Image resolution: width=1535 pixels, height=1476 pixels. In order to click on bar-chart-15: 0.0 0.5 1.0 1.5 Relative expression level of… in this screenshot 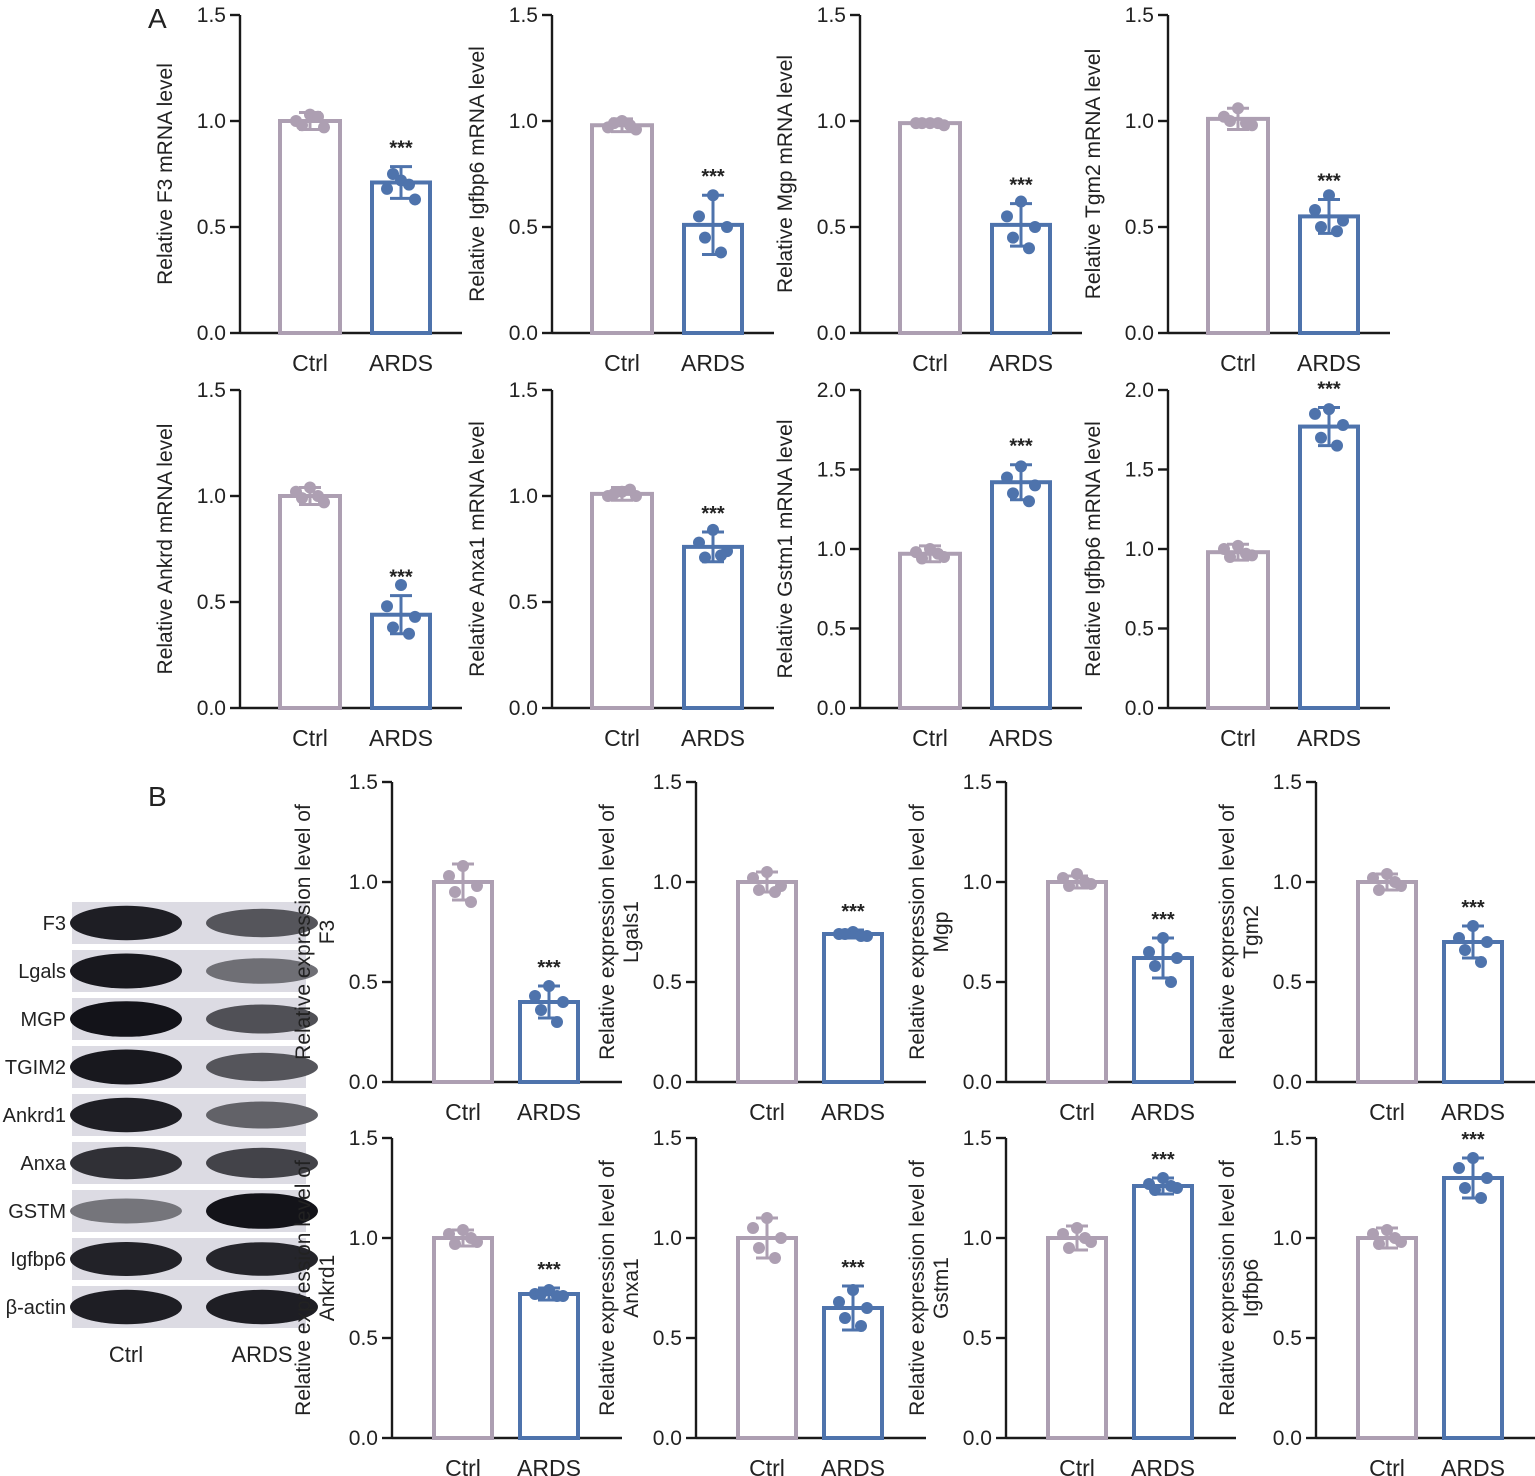, I will do `click(1071, 1301)`.